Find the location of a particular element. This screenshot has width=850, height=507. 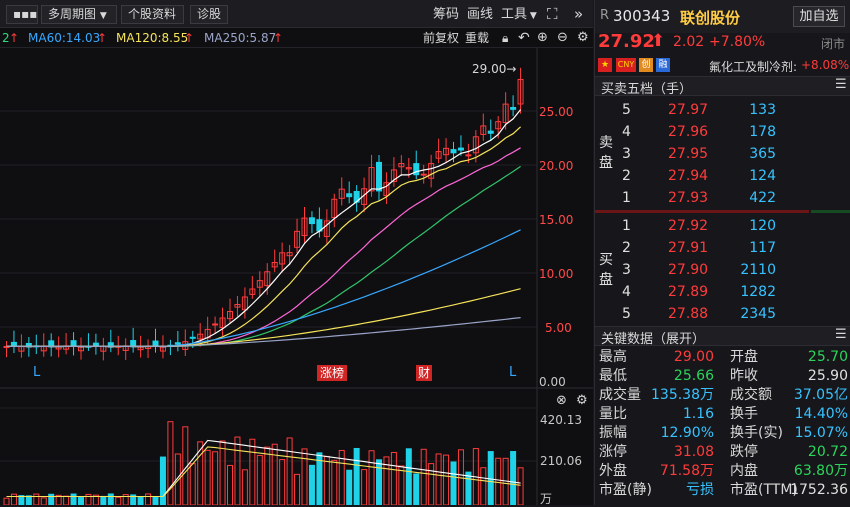

y-tick: 5.00 is located at coordinates (558, 328).